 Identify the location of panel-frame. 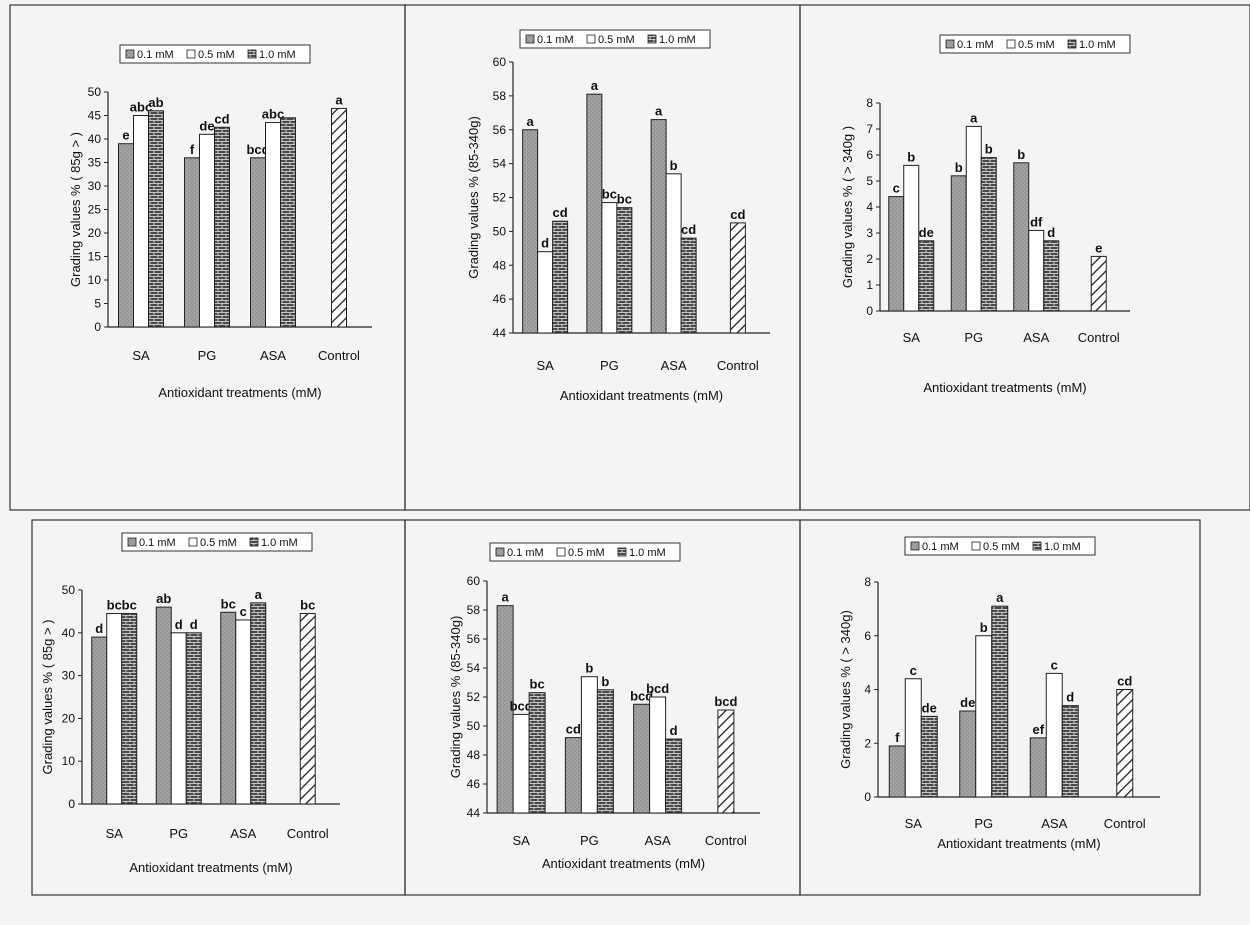
(1000, 707).